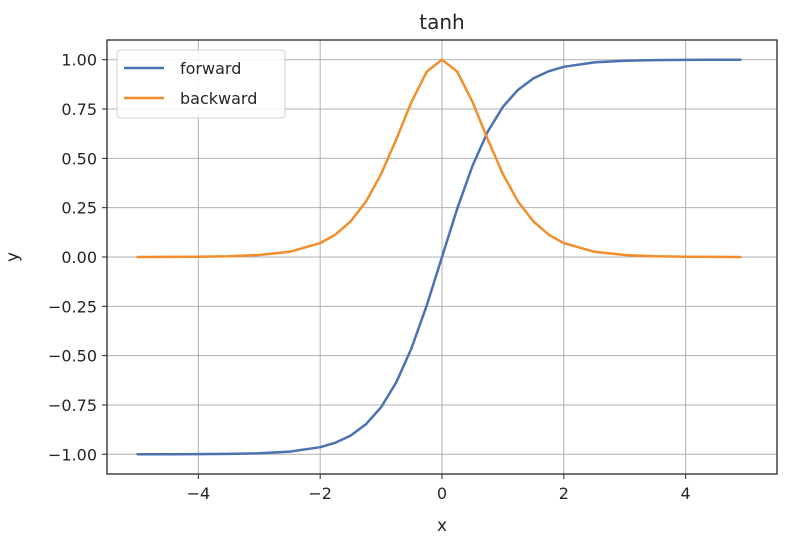  Describe the element at coordinates (79, 109) in the screenshot. I see `y-tick-label: 0.75` at that location.